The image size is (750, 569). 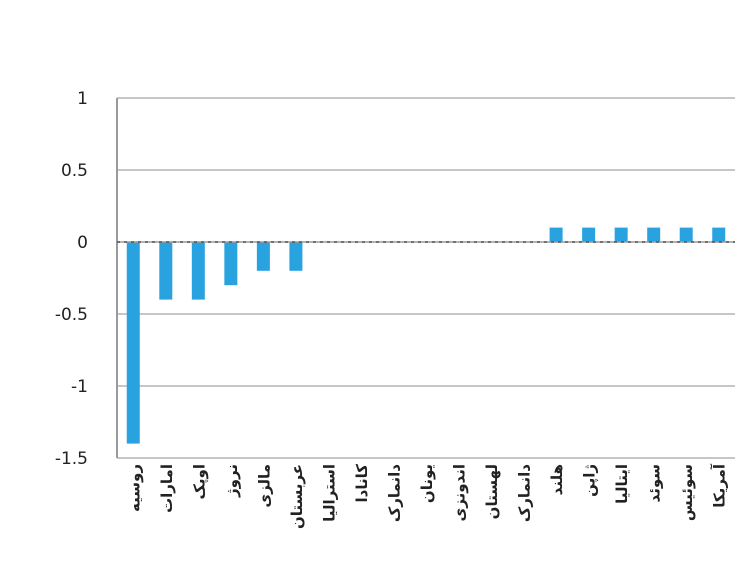 I want to click on y-axis: 1 0.5 0 -0.5 -1 -1.5, so click(x=86, y=279).